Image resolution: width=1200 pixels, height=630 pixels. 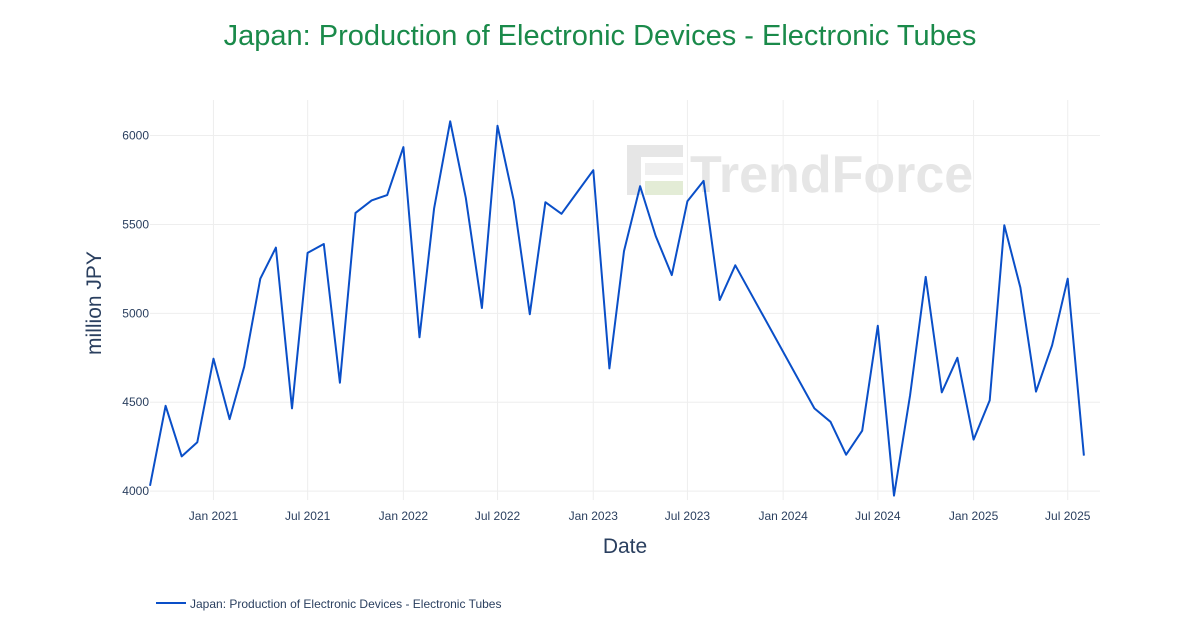 What do you see at coordinates (878, 516) in the screenshot?
I see `x-tick-label: Jul 2024` at bounding box center [878, 516].